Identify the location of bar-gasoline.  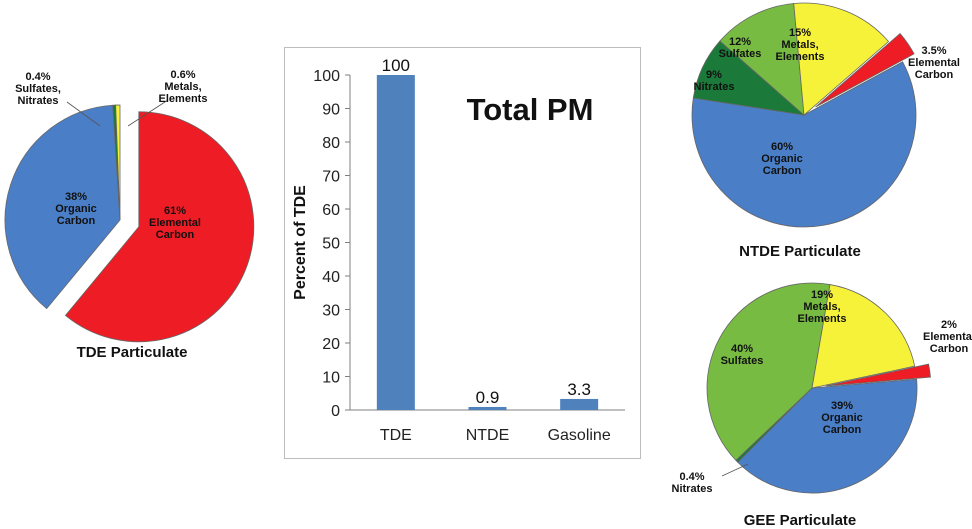
(579, 404).